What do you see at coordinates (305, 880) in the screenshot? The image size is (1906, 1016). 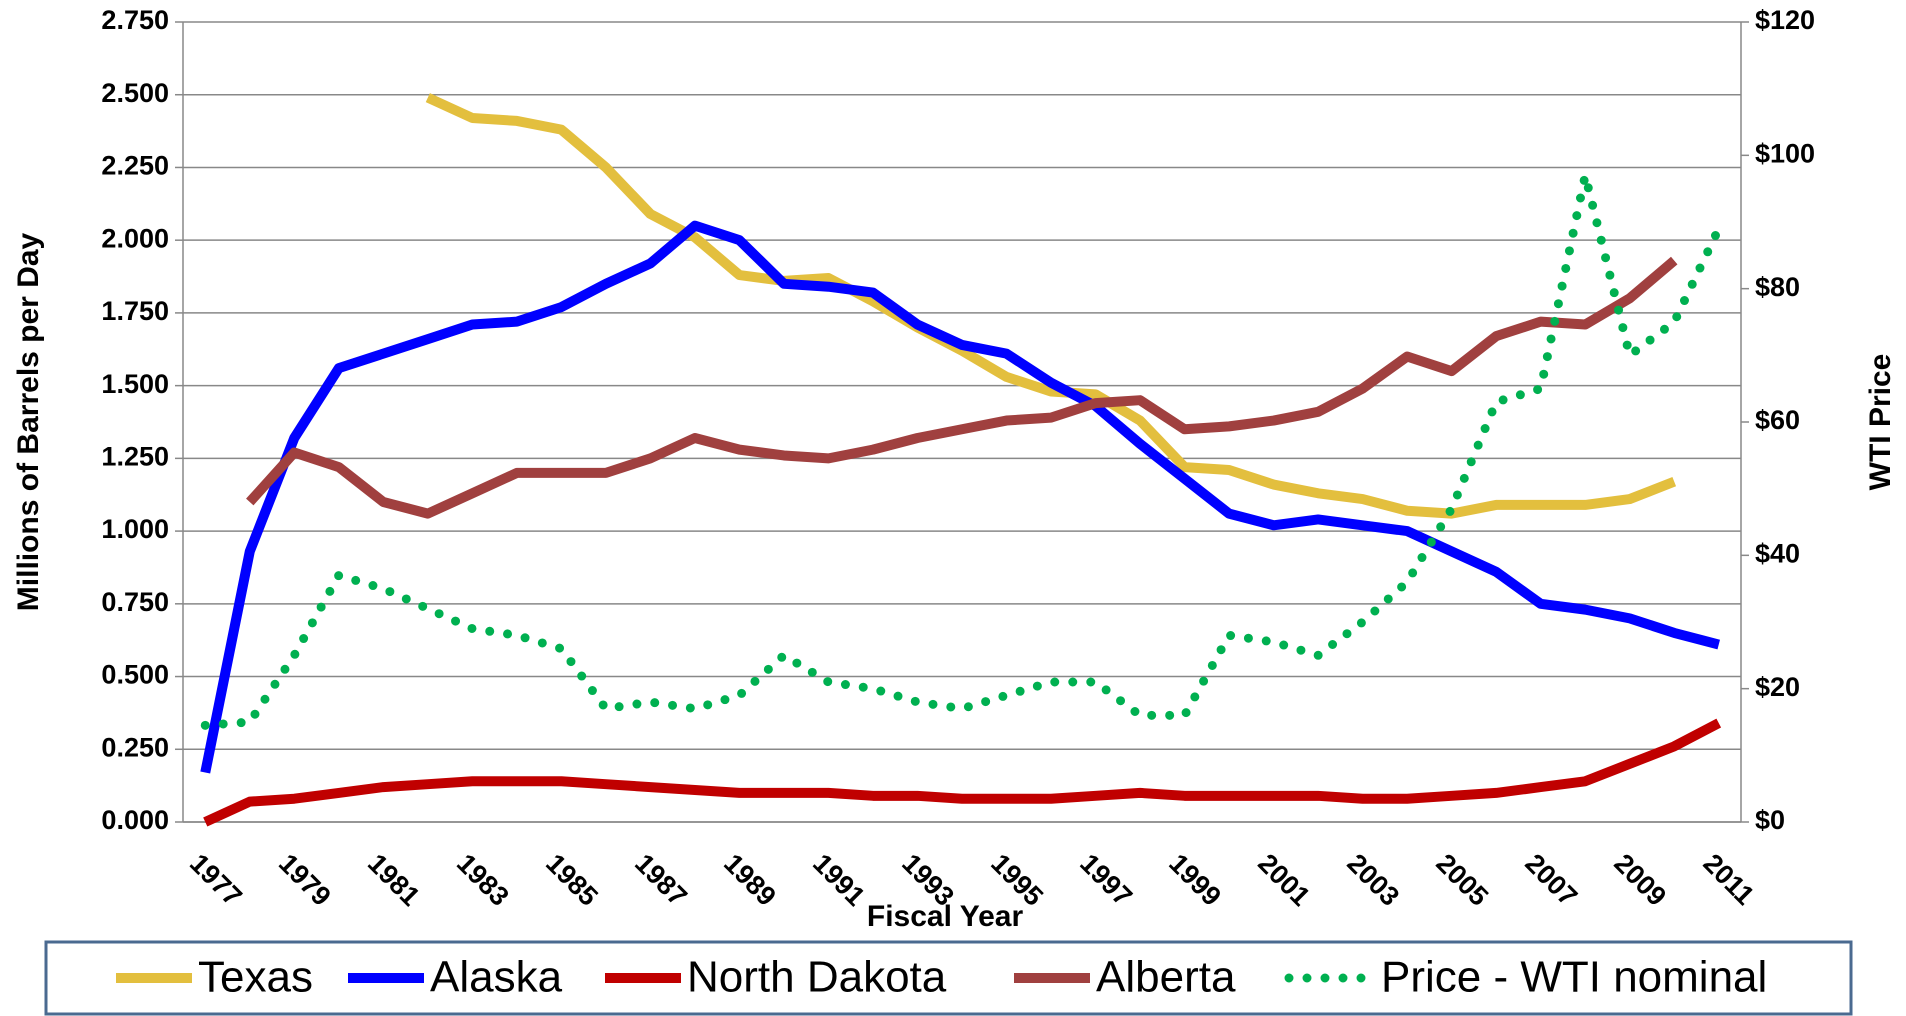 I see `x-tick-label: 1979` at bounding box center [305, 880].